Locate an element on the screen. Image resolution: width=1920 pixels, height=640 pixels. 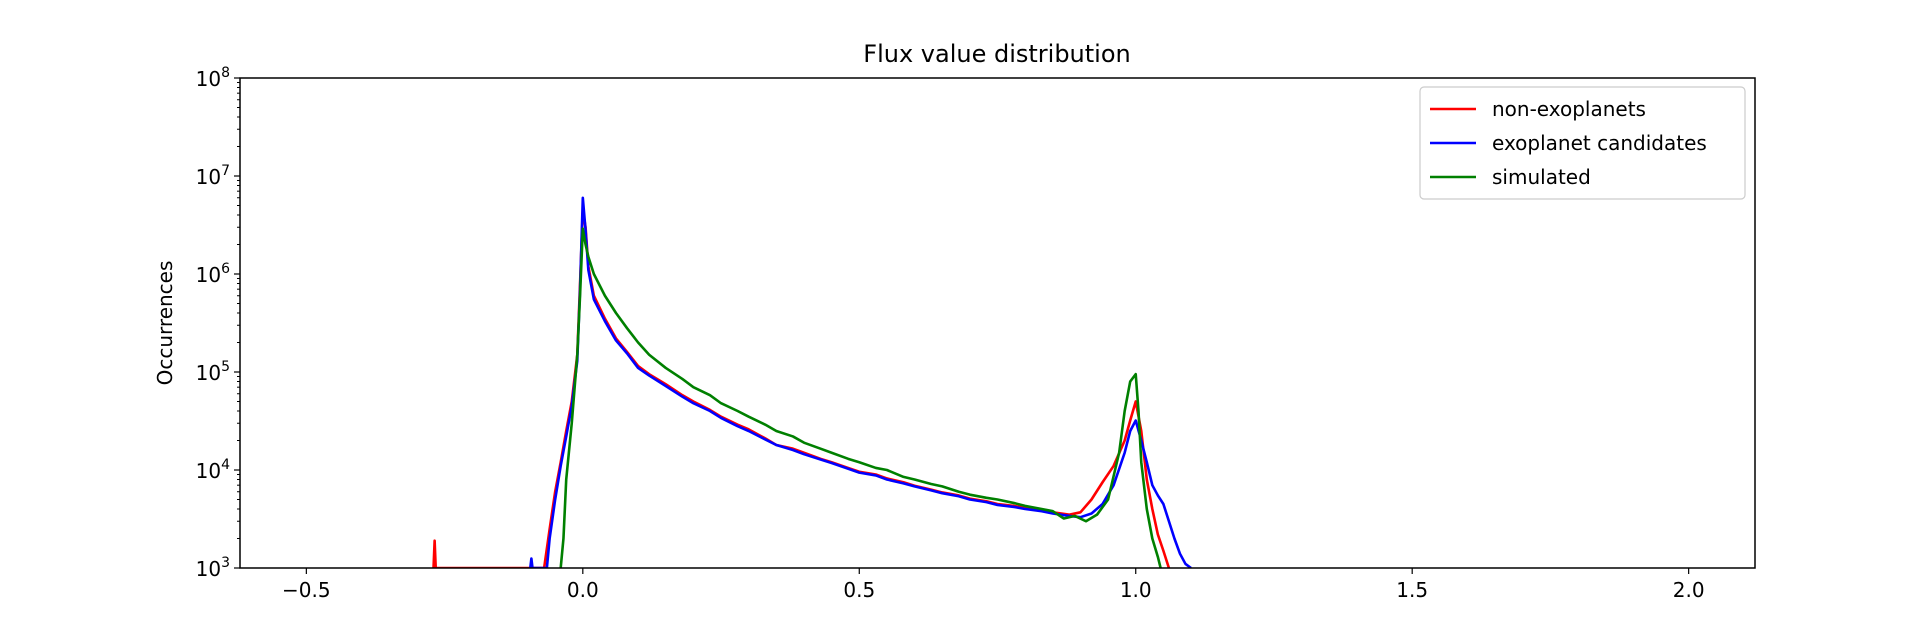
x-tick-label: 0.5 is located at coordinates (859, 590).